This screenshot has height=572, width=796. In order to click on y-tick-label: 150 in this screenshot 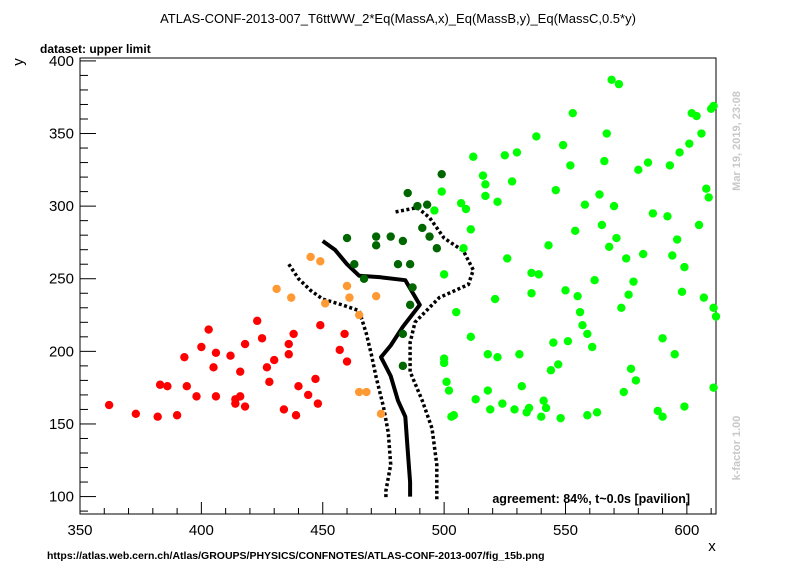, I will do `click(61, 424)`.